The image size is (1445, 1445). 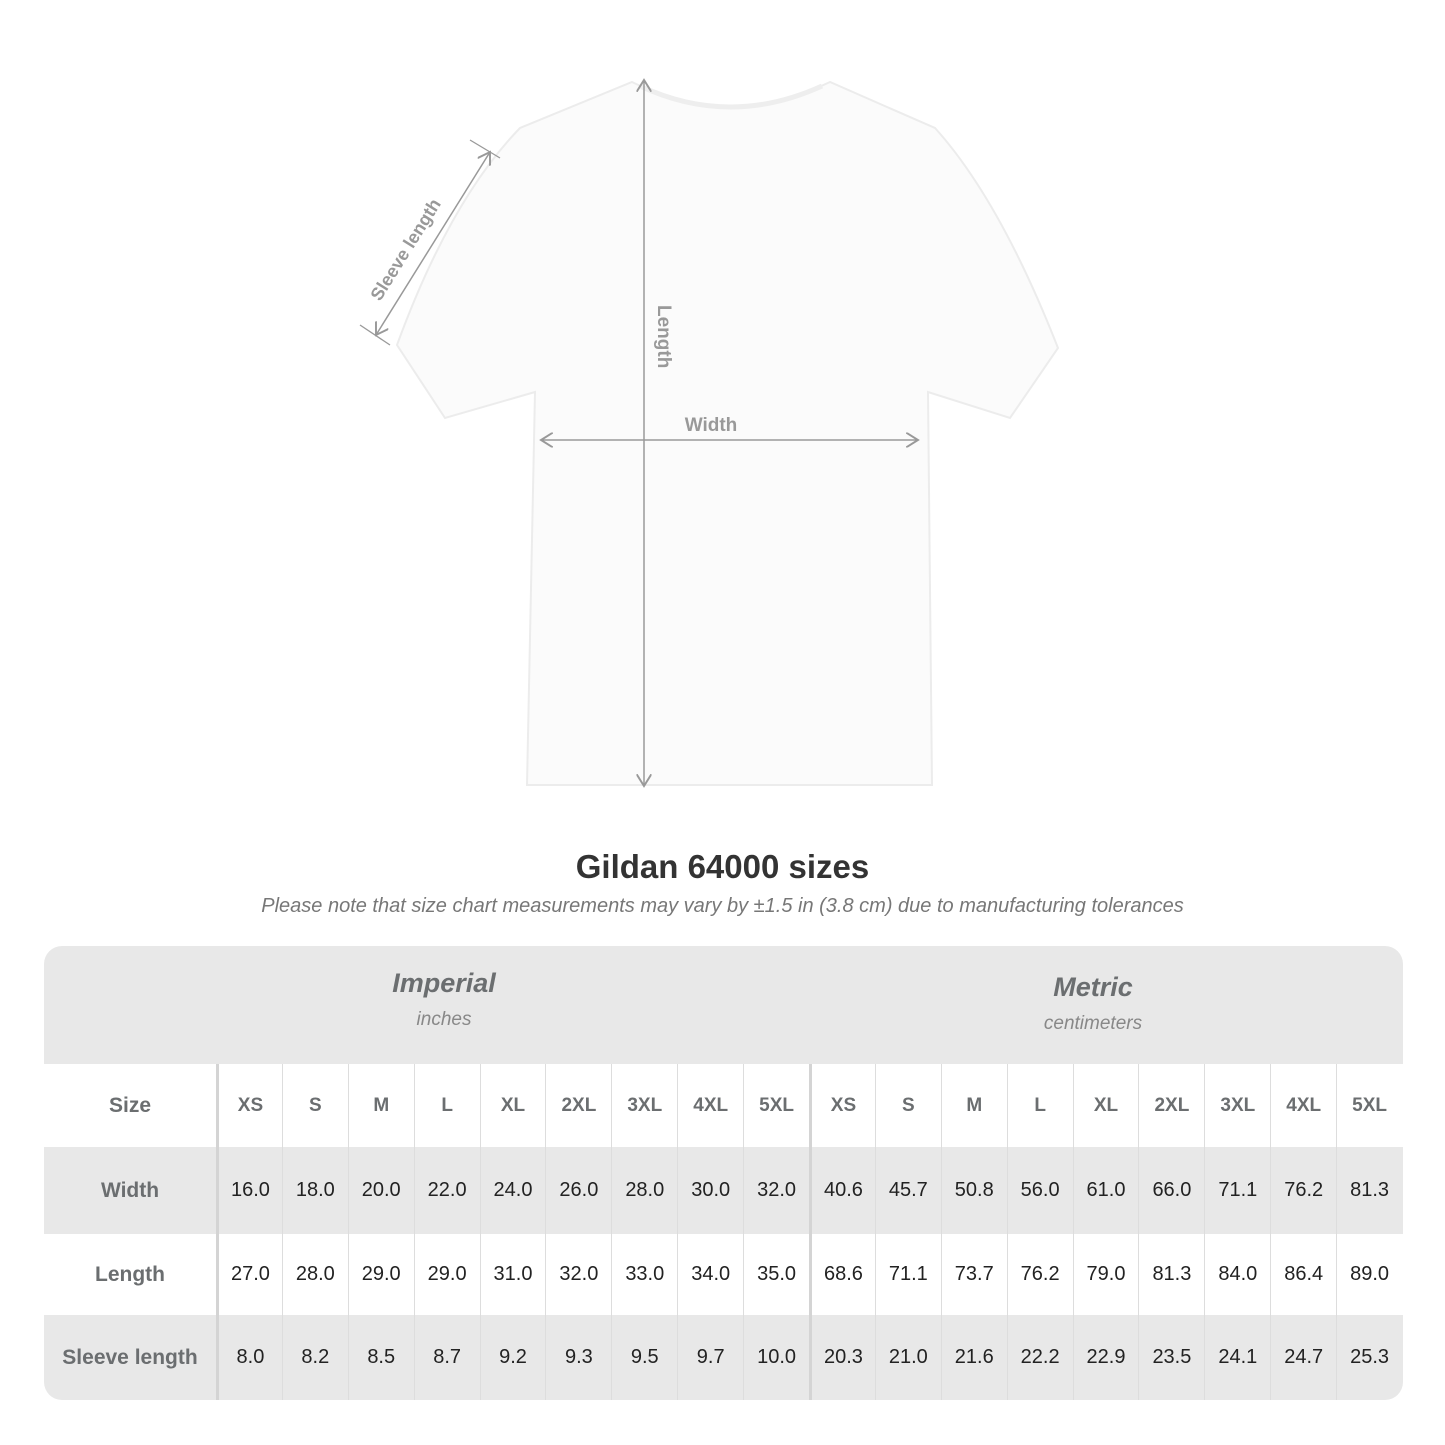 What do you see at coordinates (710, 1357) in the screenshot?
I see `imperial-value-cell: 9.7` at bounding box center [710, 1357].